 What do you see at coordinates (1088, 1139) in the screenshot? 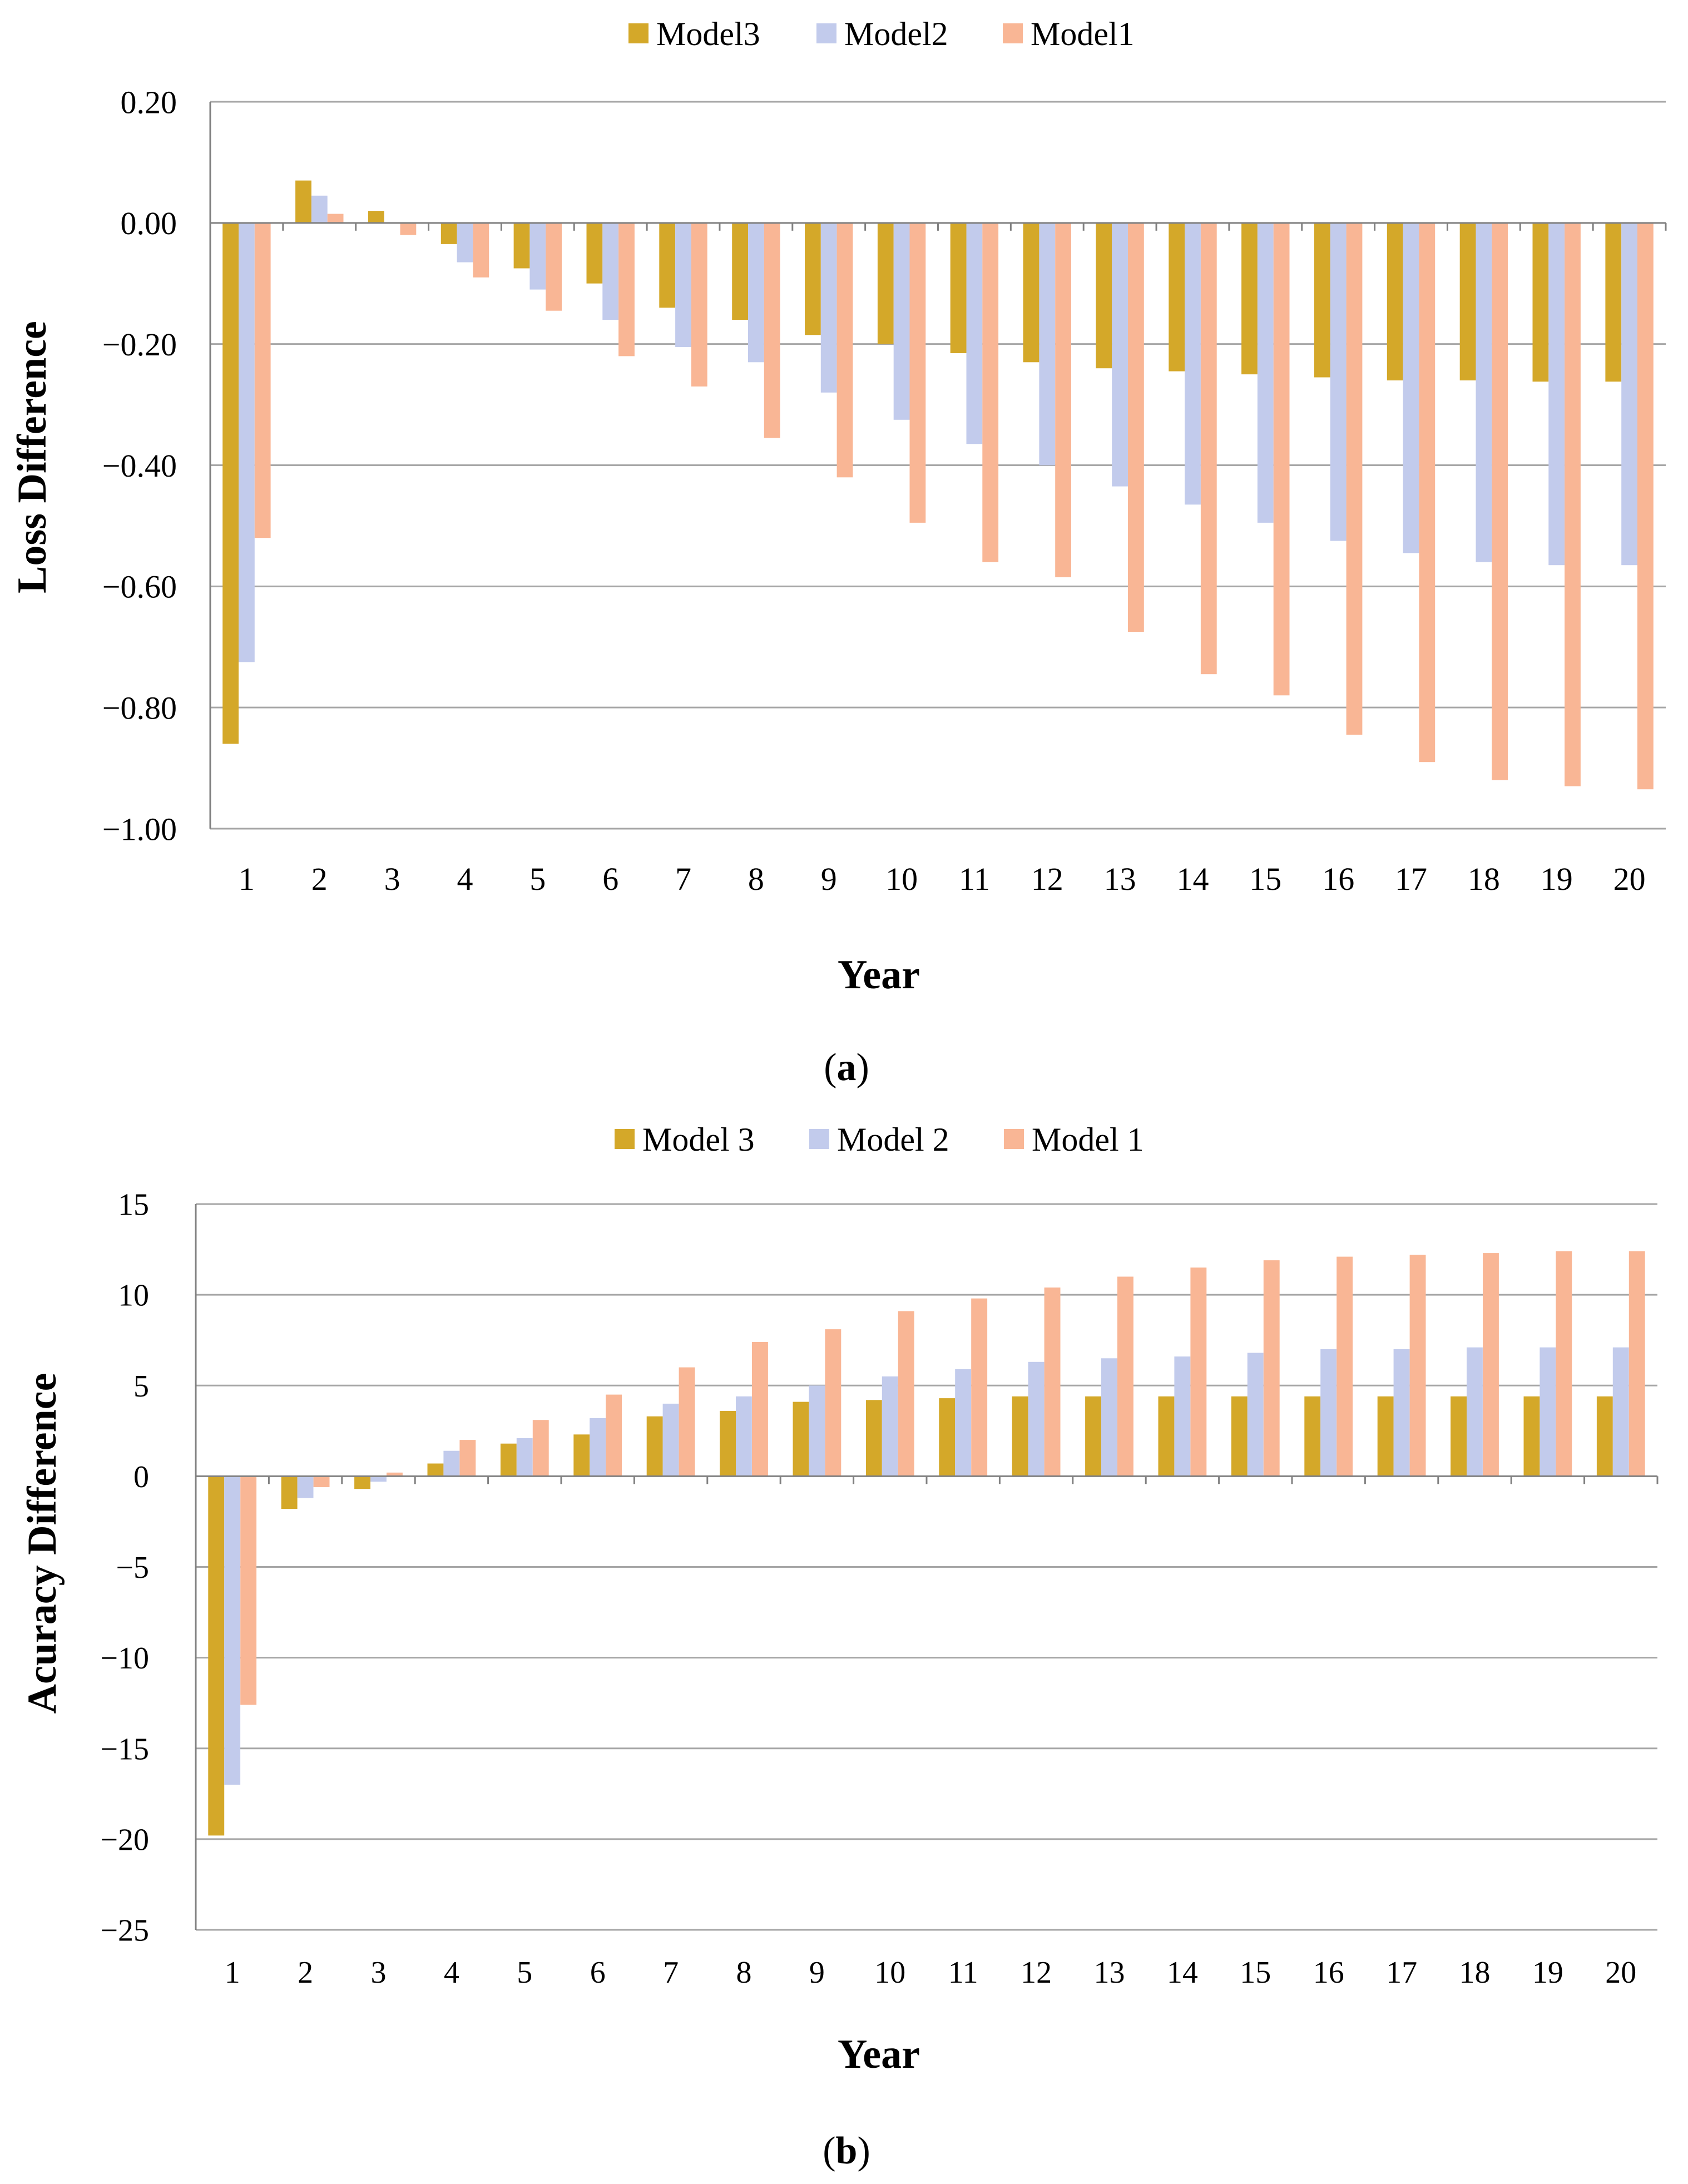
I see `legend-label-model1: Model 1` at bounding box center [1088, 1139].